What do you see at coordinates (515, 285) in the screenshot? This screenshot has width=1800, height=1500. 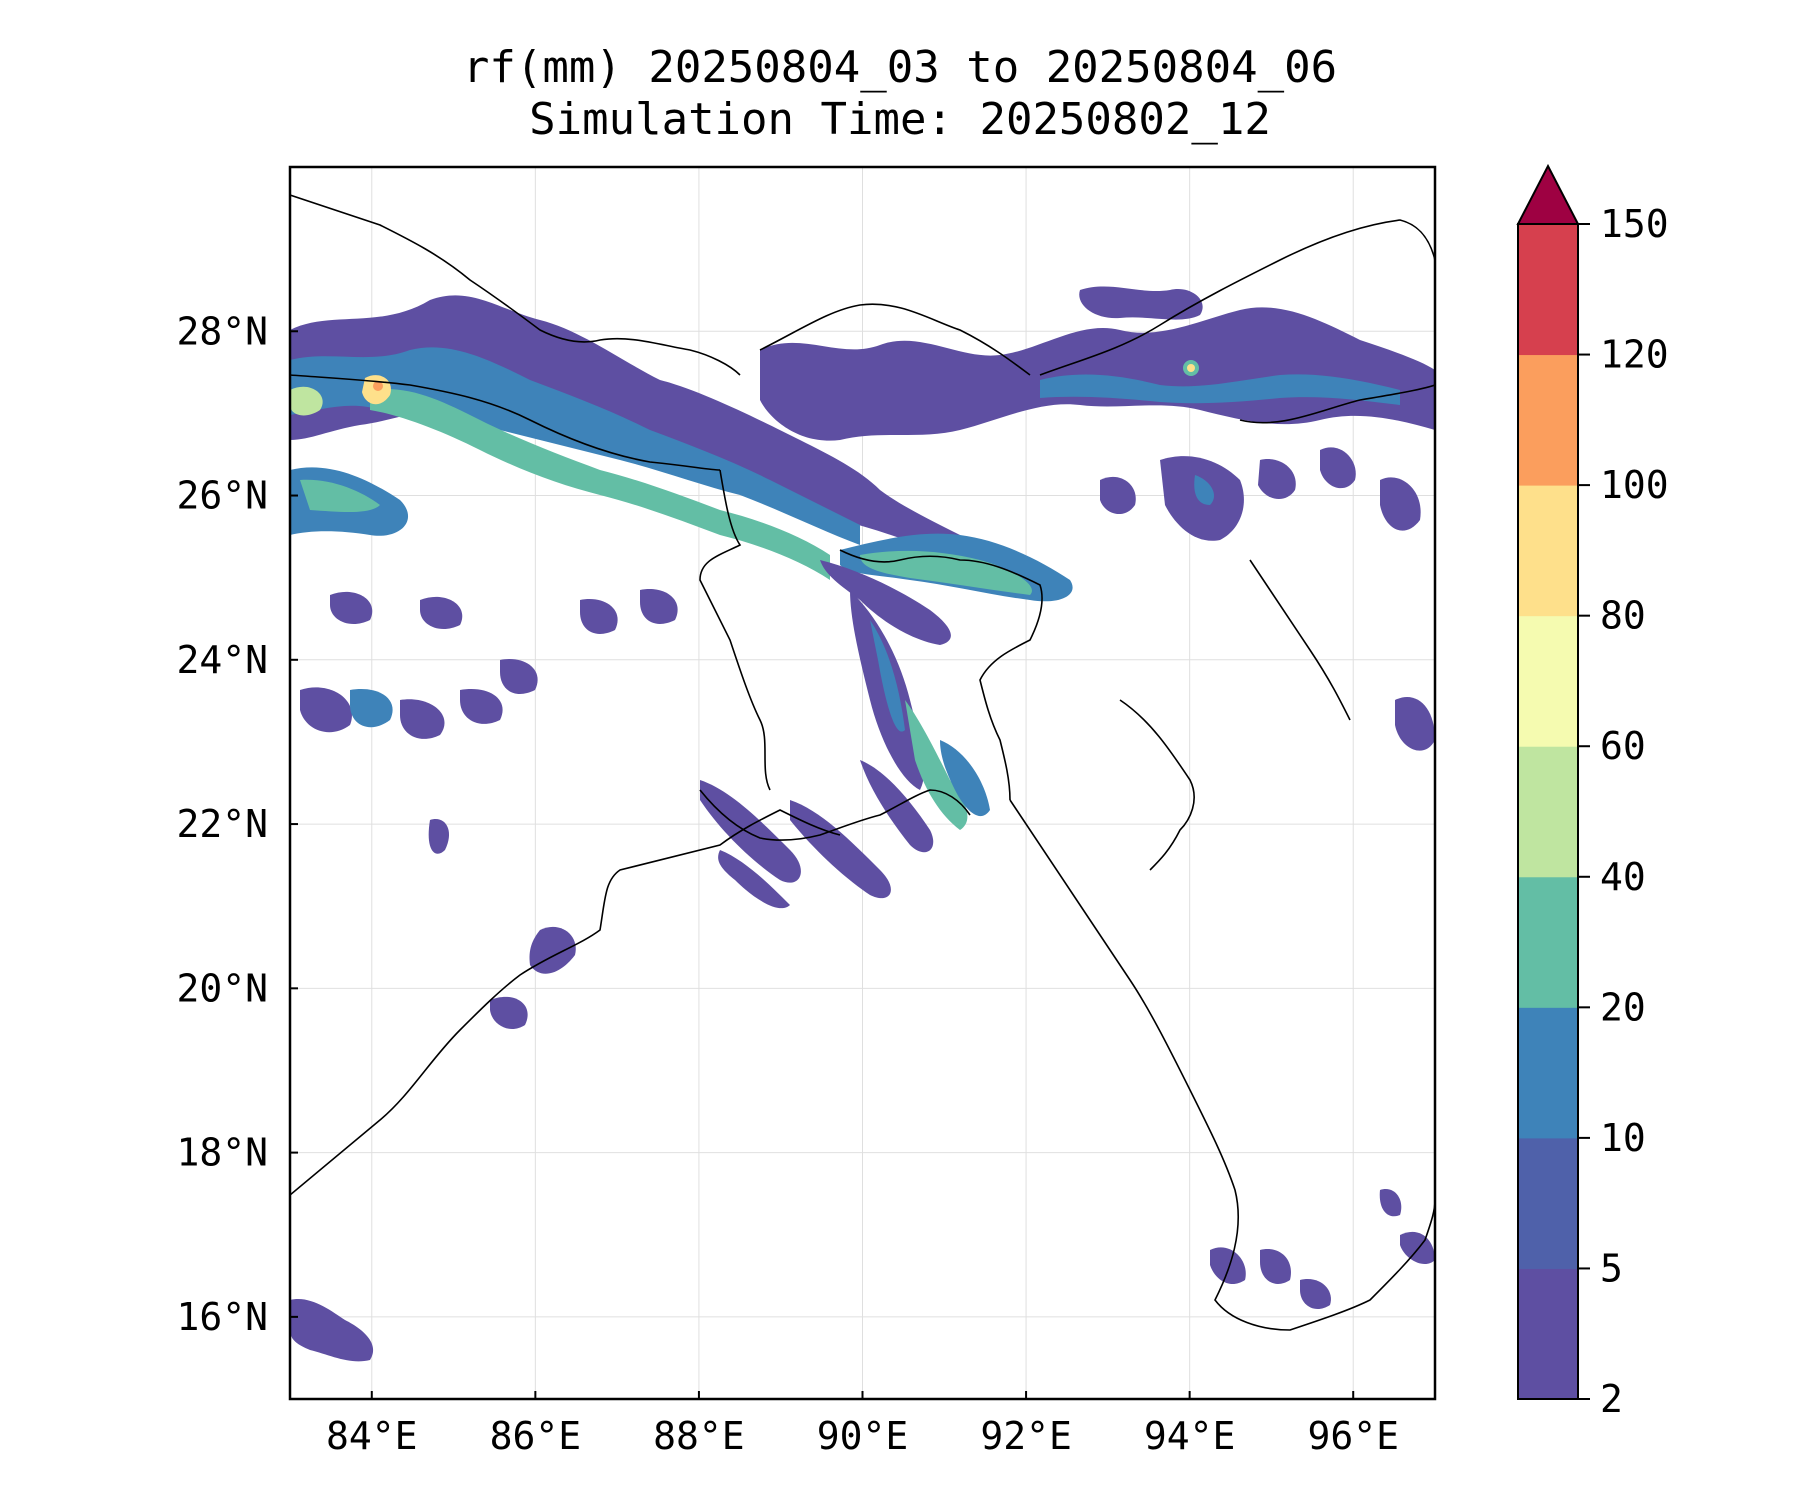 I see `border-tibet-nepal` at bounding box center [515, 285].